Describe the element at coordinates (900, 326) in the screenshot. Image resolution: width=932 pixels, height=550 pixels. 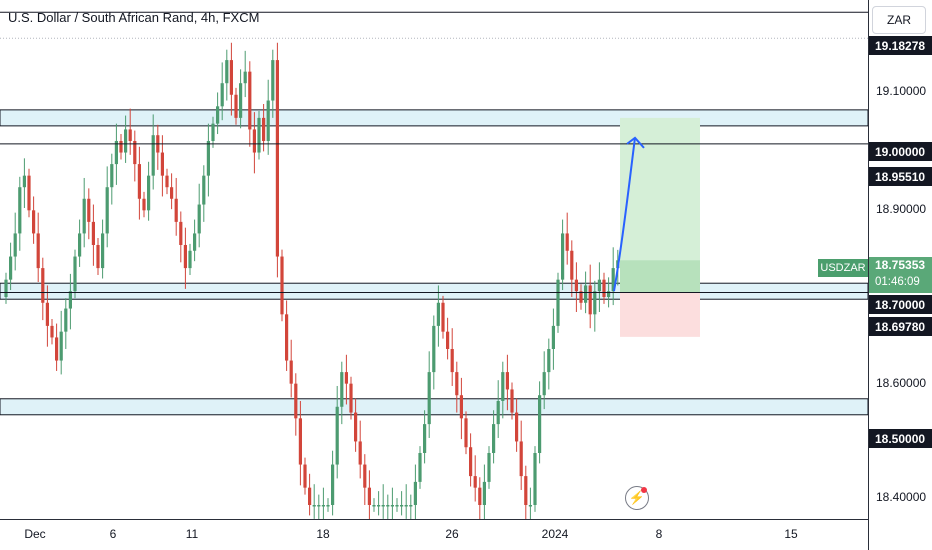
I see `price-label-18-69780: 18.69780` at that location.